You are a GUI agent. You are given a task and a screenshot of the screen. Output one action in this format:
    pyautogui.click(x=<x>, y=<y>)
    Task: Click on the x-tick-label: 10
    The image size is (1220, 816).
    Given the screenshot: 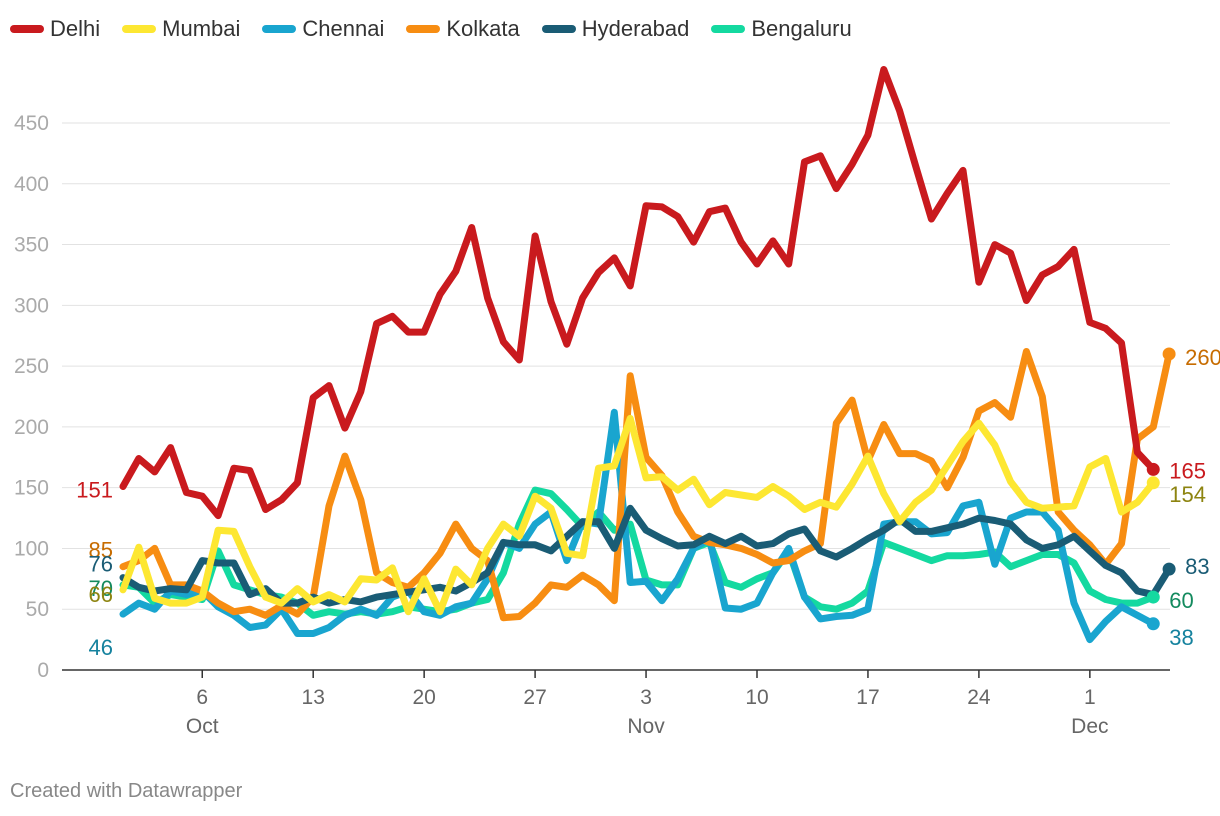 What is the action you would take?
    pyautogui.click(x=756, y=697)
    